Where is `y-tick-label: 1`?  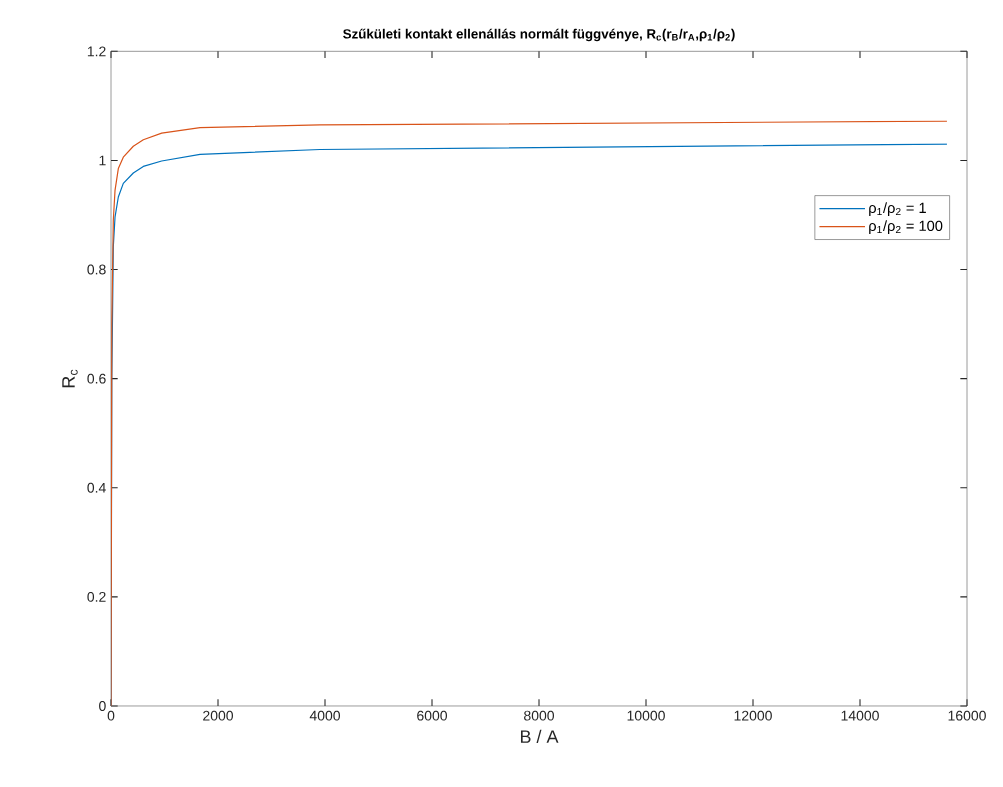 y-tick-label: 1 is located at coordinates (102, 160).